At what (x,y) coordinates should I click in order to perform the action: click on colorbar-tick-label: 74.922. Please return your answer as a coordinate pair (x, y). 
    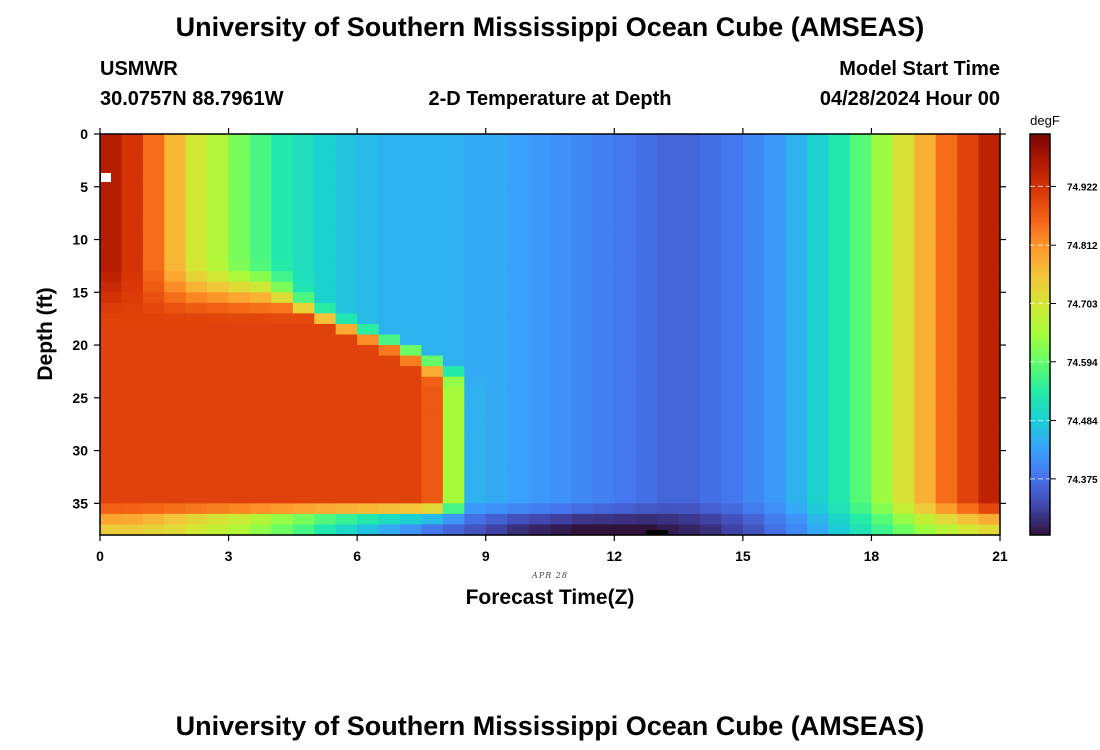
    Looking at the image, I should click on (1082, 187).